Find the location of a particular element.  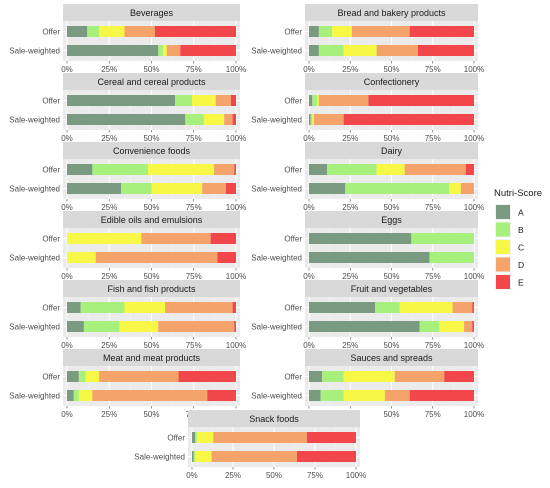

legend-title: Nutri-Score is located at coordinates (518, 193).